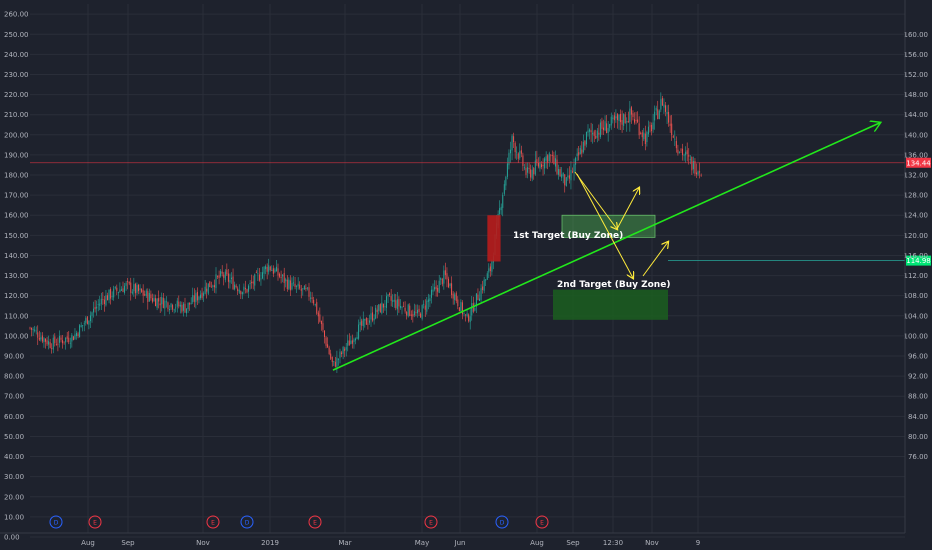 This screenshot has width=932, height=550. Describe the element at coordinates (16, 135) in the screenshot. I see `y-axis-left-tick-label: 200.00` at that location.